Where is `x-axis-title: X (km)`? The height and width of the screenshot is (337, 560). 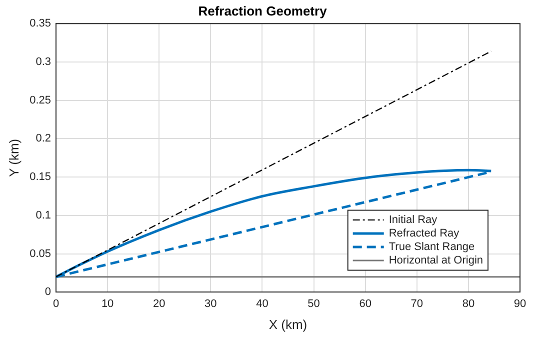
x-axis-title: X (km) is located at coordinates (288, 324).